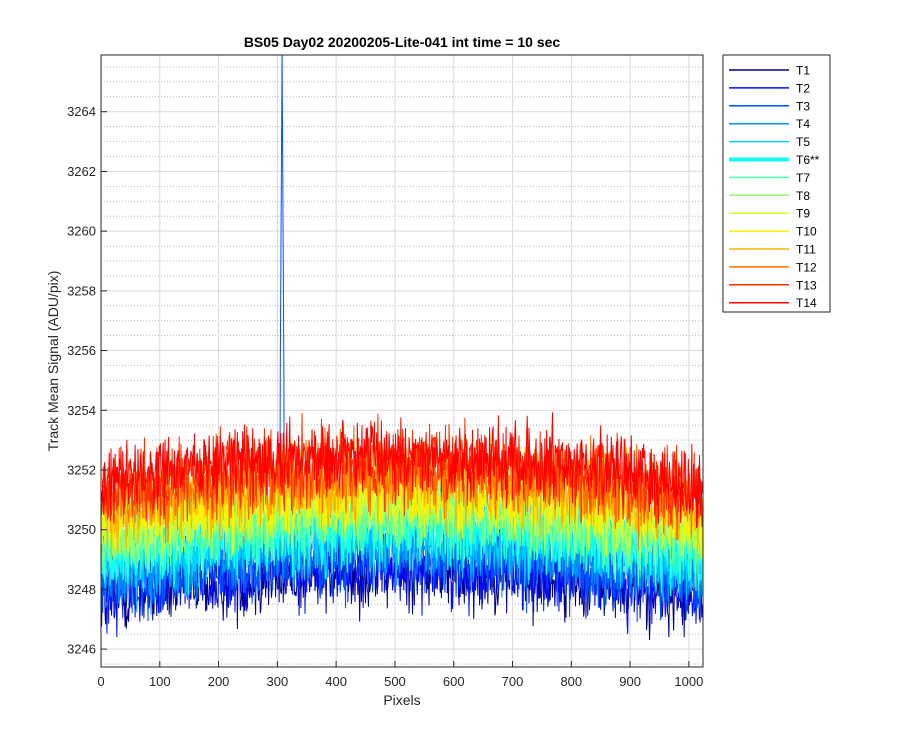  Describe the element at coordinates (806, 232) in the screenshot. I see `legend-label: T10` at that location.